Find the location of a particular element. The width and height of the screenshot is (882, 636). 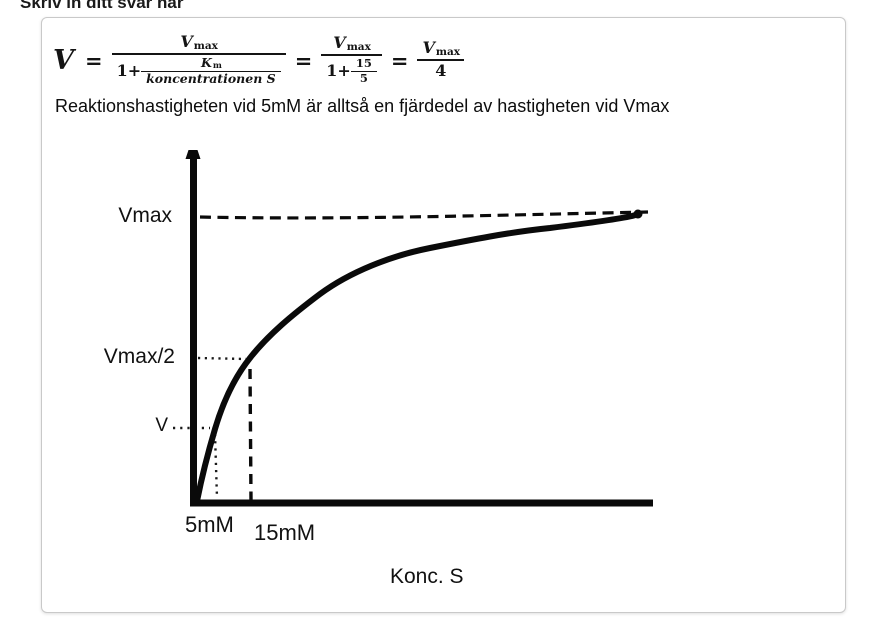

s5mm-vertical-dotted-guide is located at coordinates (216, 466).